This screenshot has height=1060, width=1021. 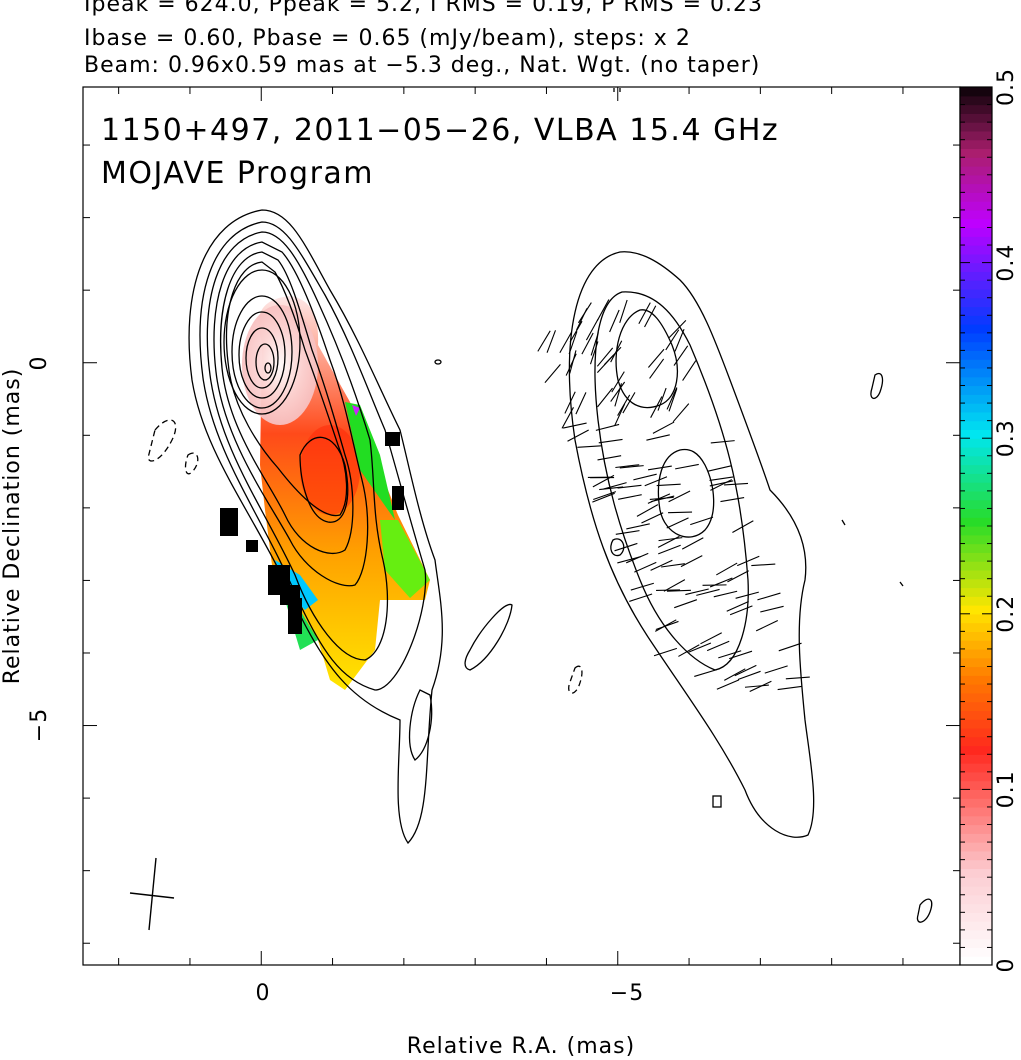 What do you see at coordinates (989, 520) in the screenshot?
I see `colorbar: 0 0.1 0.2 0.3 0.4 0.5` at bounding box center [989, 520].